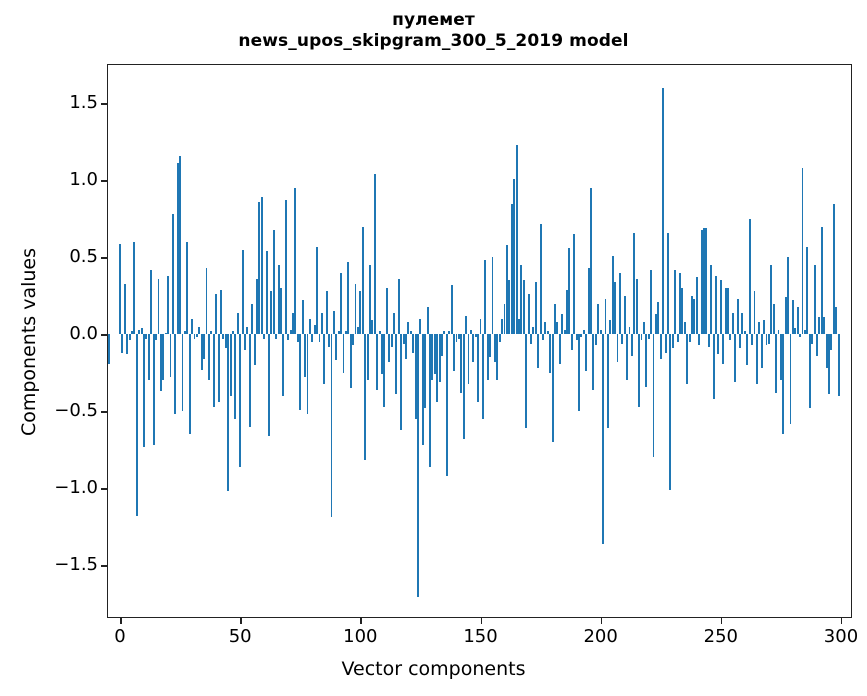 The height and width of the screenshot is (696, 867). Describe the element at coordinates (76, 565) in the screenshot. I see `y-tick-label: −1.5` at that location.